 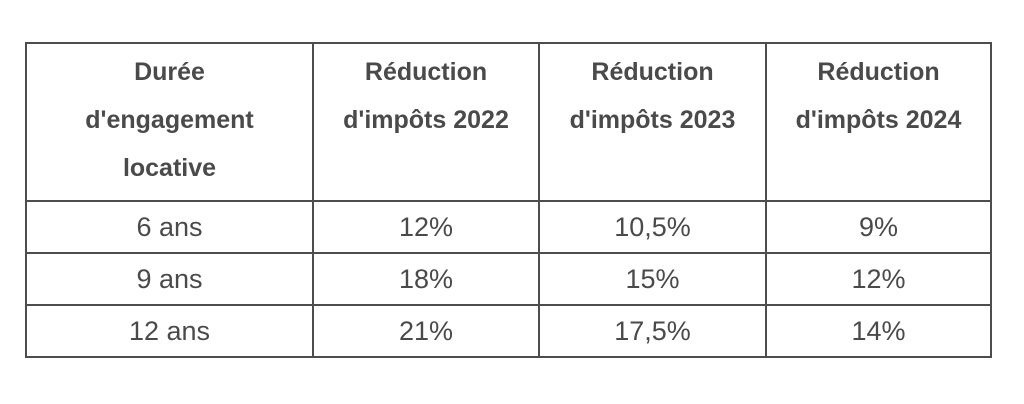 I want to click on cell-reduction-2023: 15%, so click(x=652, y=279).